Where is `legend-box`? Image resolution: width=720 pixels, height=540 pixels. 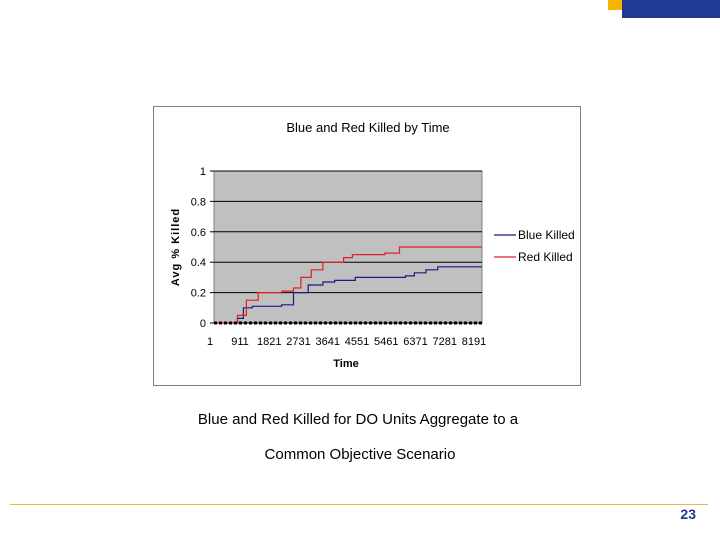
legend-box is located at coordinates (535, 247).